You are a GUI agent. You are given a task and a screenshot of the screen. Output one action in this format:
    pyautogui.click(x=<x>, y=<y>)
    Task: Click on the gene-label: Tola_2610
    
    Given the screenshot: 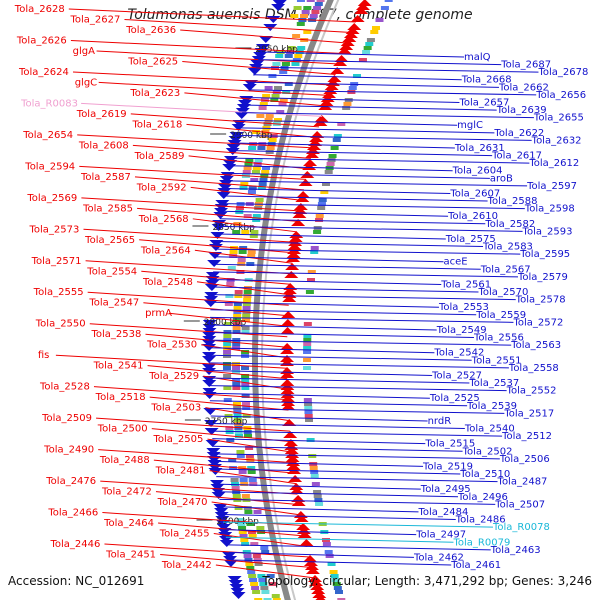 What is the action you would take?
    pyautogui.click(x=472, y=216)
    